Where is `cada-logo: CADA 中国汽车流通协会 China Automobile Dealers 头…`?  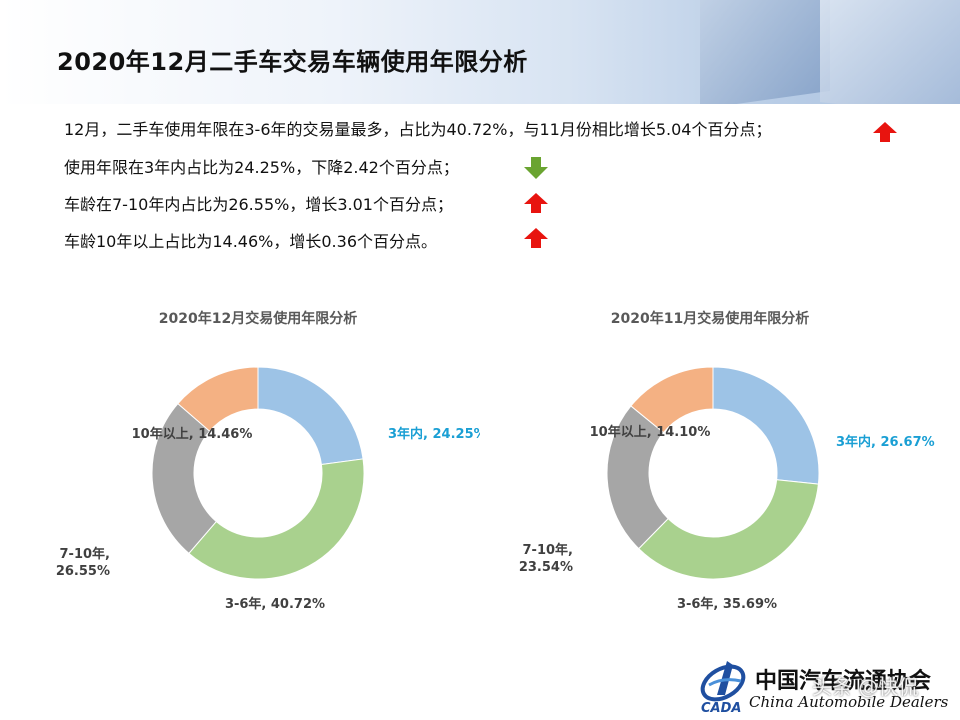
cada-logo: CADA 中国汽车流通协会 China Automobile Dealers 头… is located at coordinates (827, 685).